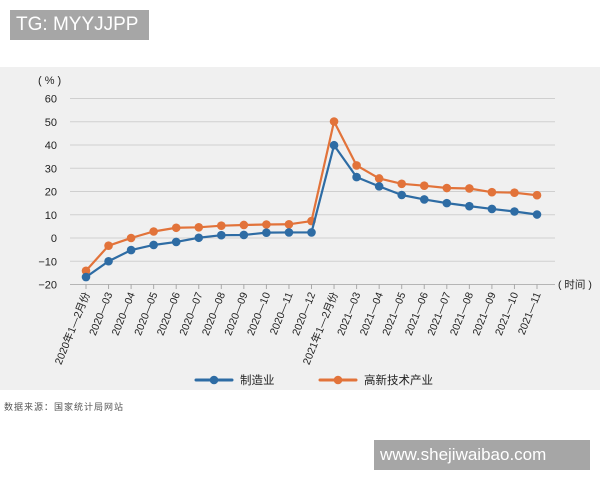 This screenshot has width=600, height=480. Describe the element at coordinates (64, 408) in the screenshot. I see `data-source-note: 数据来源：国家统计局网站` at that location.